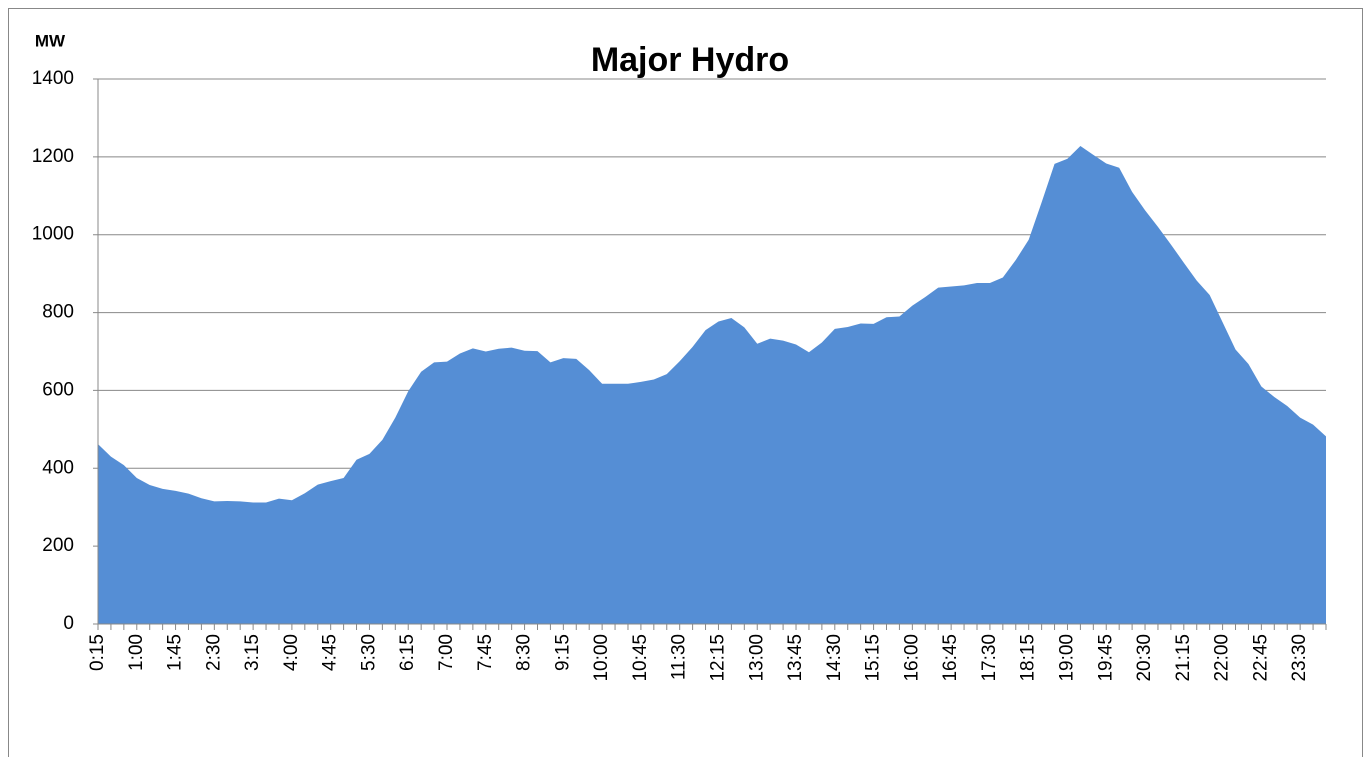  I want to click on x-tick-label: 11:30, so click(679, 657).